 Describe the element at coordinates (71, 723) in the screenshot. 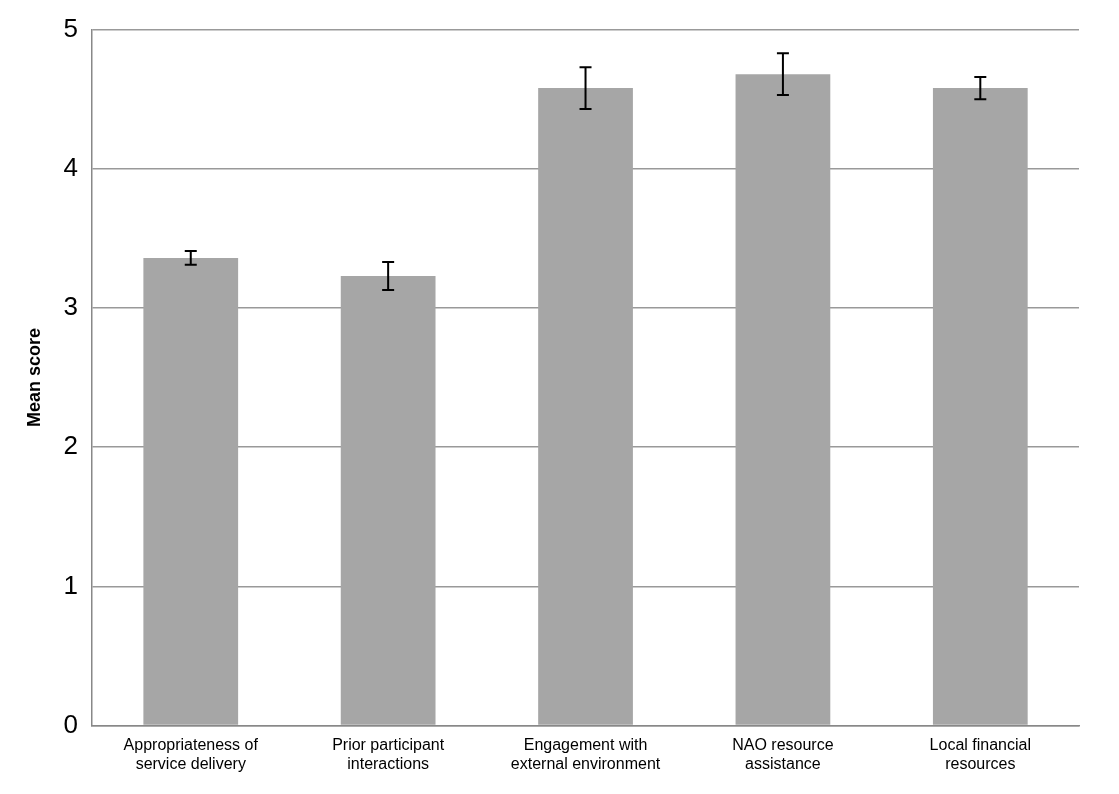

I see `y-tick-label: 0` at that location.